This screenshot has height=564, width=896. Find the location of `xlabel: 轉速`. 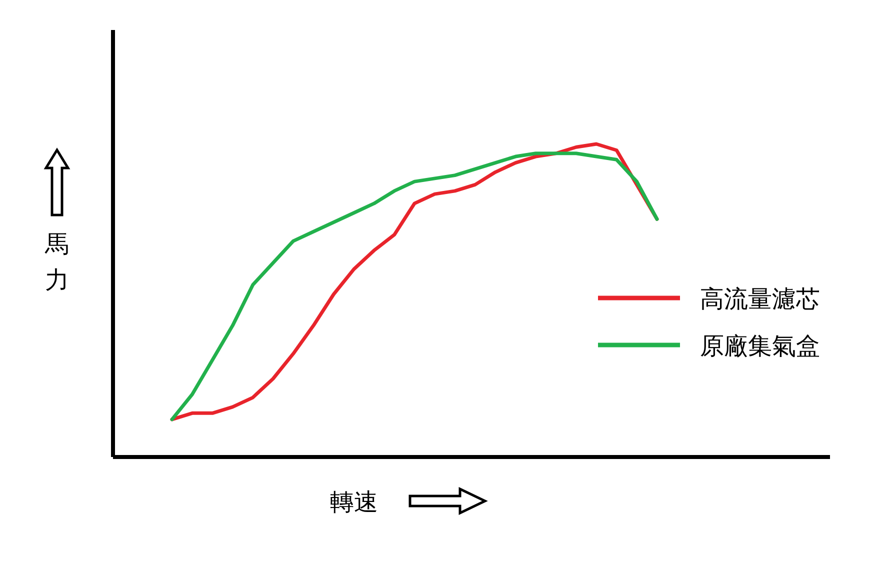

xlabel: 轉速 is located at coordinates (354, 502).